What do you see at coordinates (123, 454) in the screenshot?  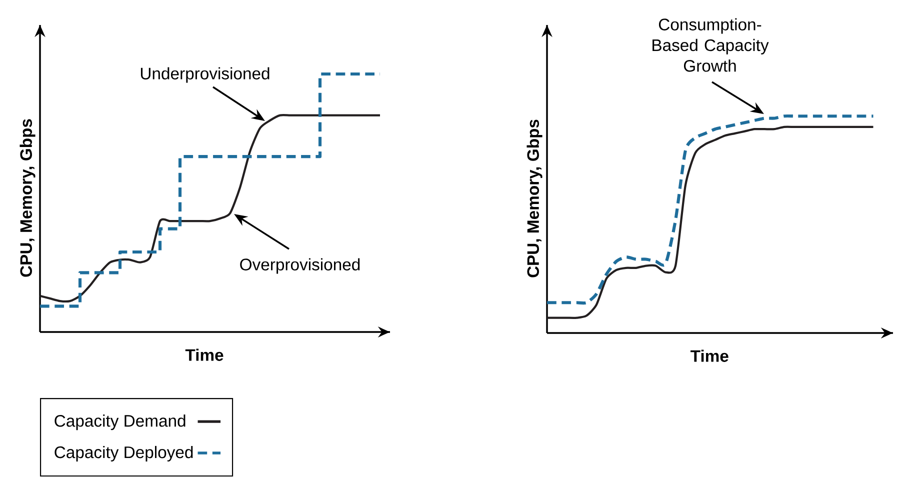 I see `legend-label: Capacity Deployed` at bounding box center [123, 454].